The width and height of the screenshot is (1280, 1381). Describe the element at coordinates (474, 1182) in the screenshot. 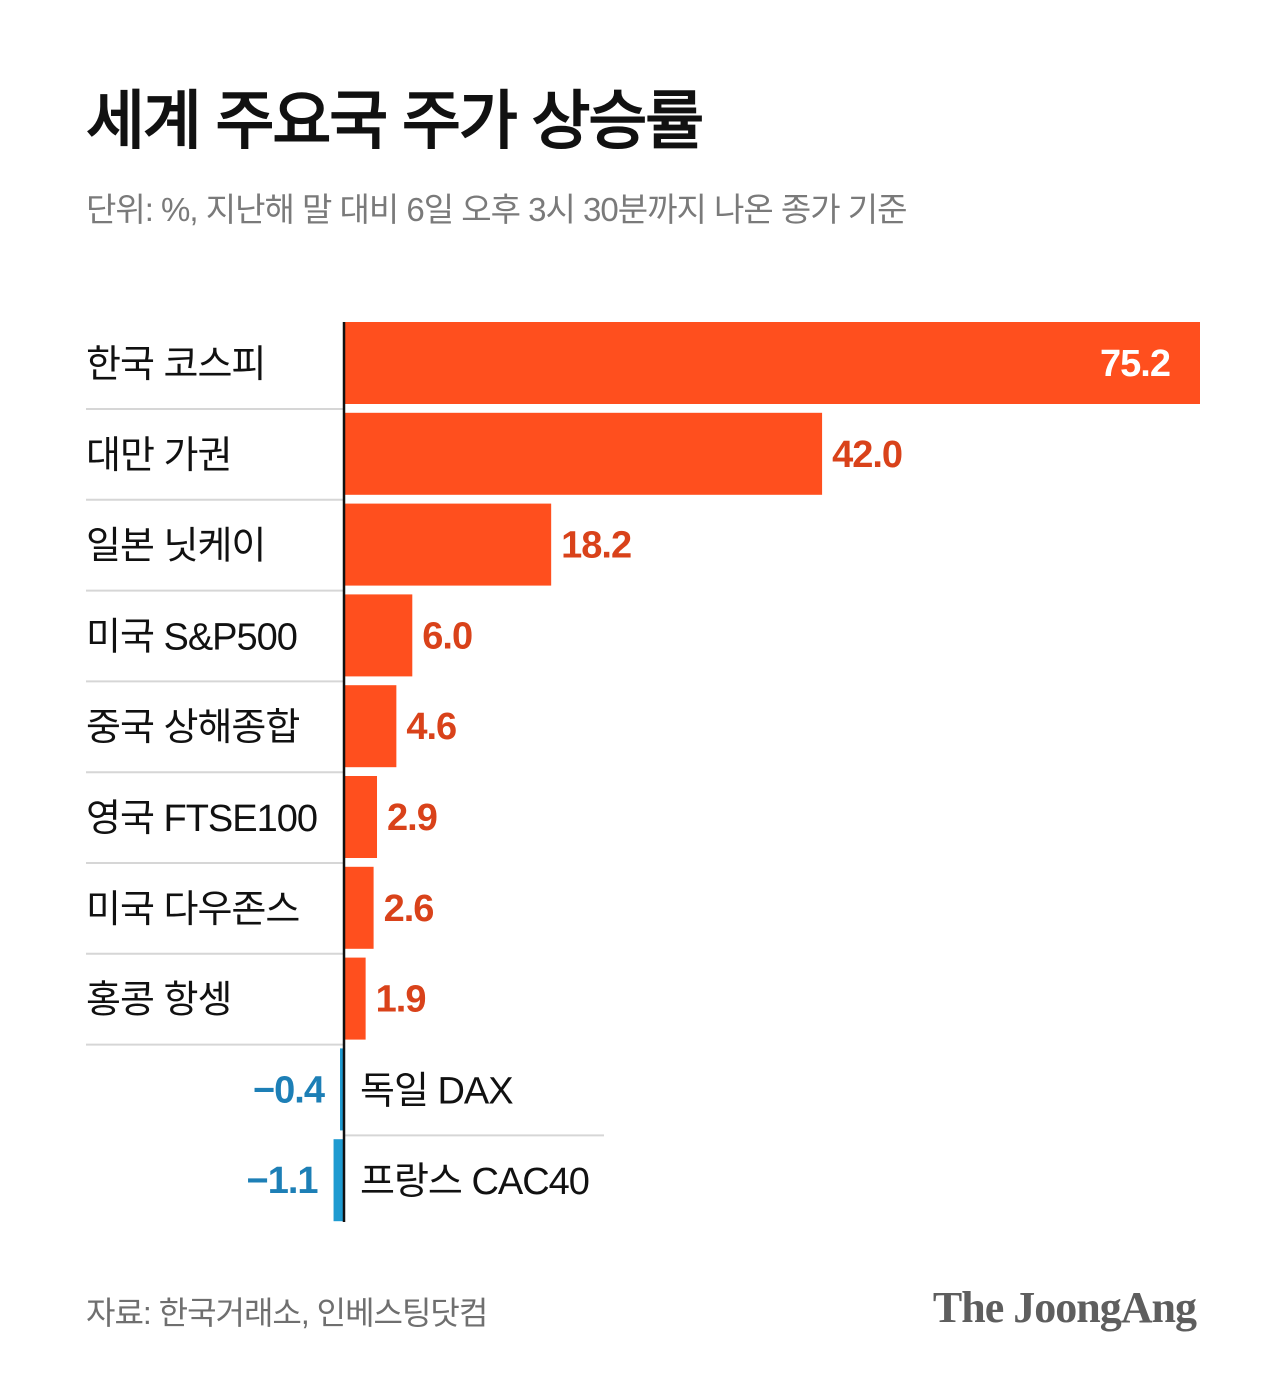

I see `category-label-chart-9: 프랑스 CAC40` at that location.